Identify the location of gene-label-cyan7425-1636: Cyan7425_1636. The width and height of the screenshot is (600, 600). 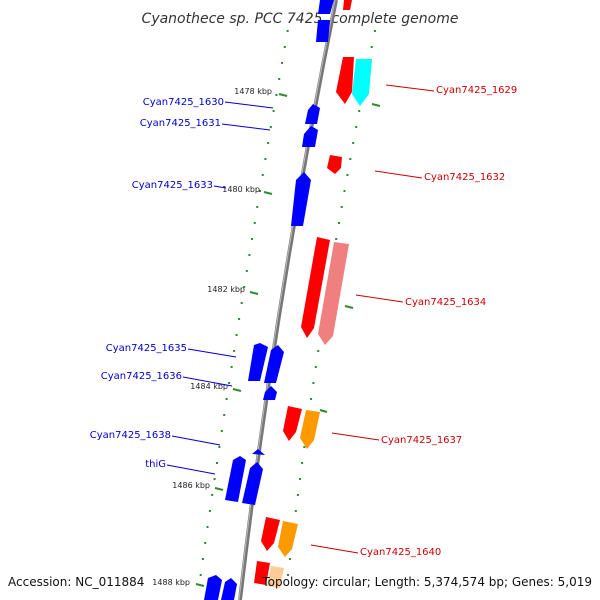
(141, 376).